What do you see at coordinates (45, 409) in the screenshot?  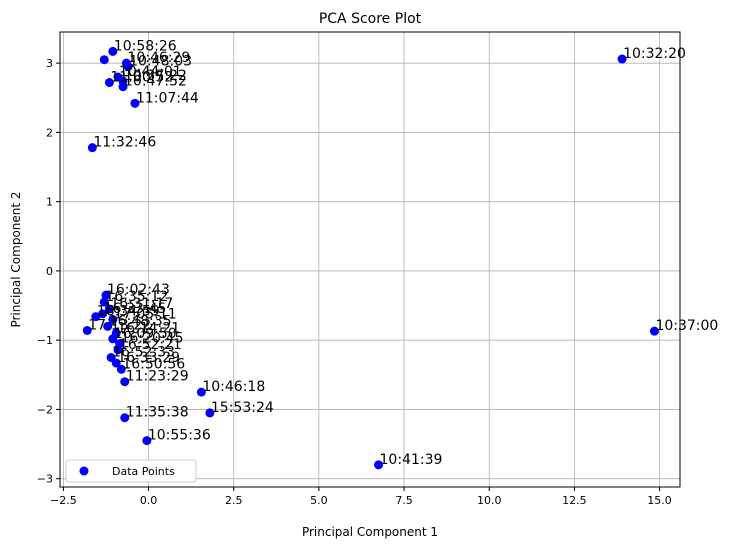 I see `y-tick-label: −2` at bounding box center [45, 409].